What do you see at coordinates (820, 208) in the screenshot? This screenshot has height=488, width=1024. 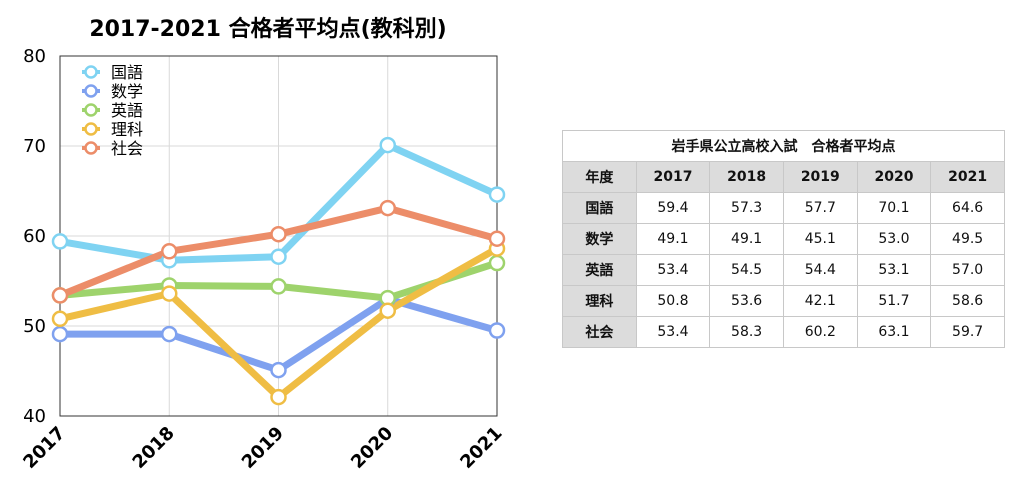 I see `score-cell: 57.7` at bounding box center [820, 208].